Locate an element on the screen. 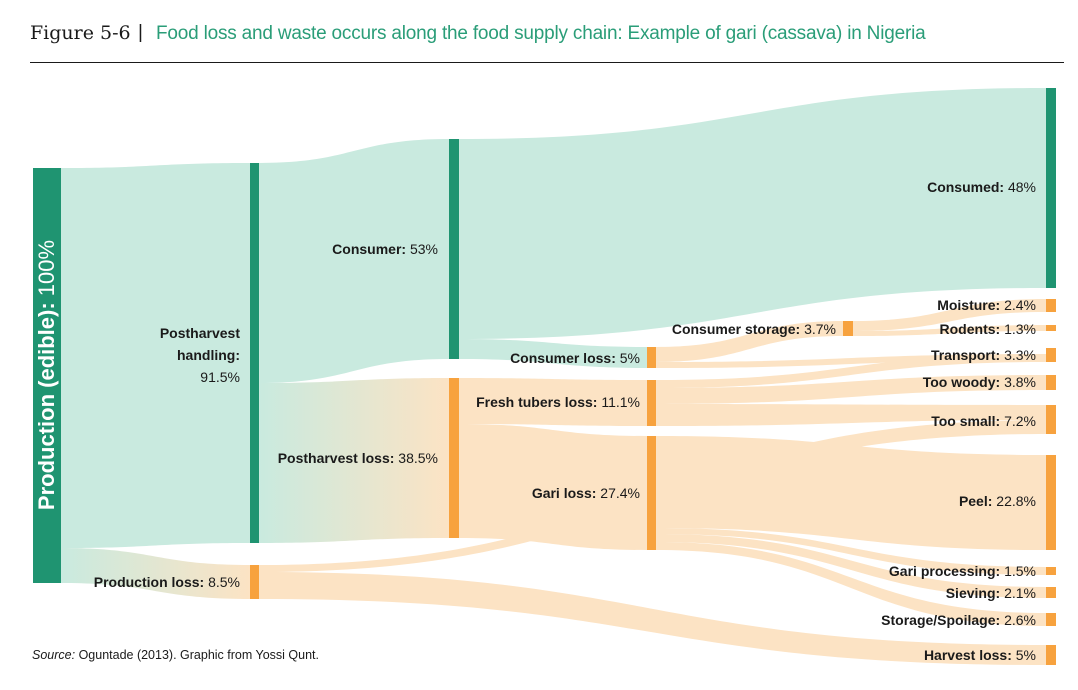 The width and height of the screenshot is (1078, 690). node-harvest-loss is located at coordinates (1051, 655).